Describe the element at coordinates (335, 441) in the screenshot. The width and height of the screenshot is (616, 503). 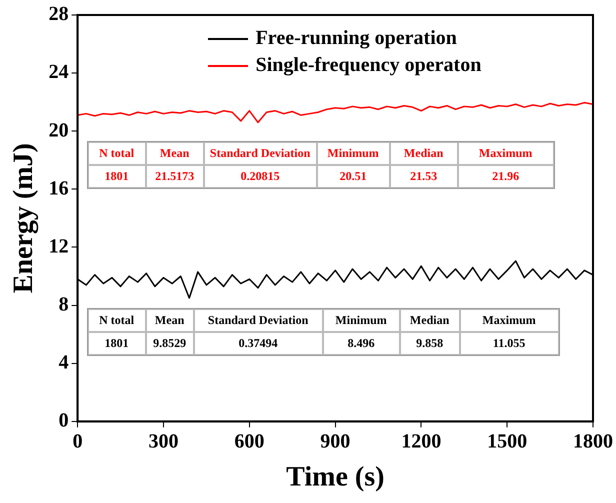
I see `x-tick-label: 900` at that location.